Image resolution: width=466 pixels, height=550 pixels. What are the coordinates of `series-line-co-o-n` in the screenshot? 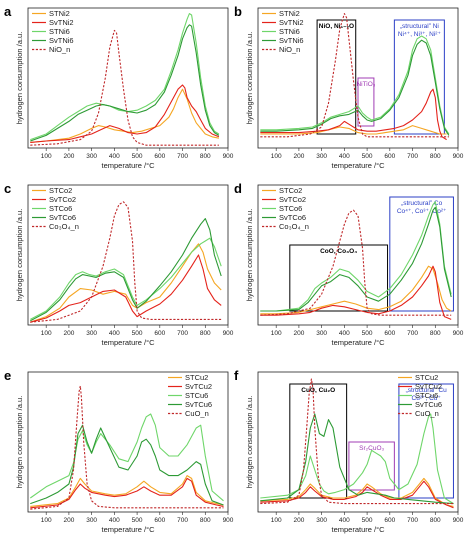 It's located at (356, 262).